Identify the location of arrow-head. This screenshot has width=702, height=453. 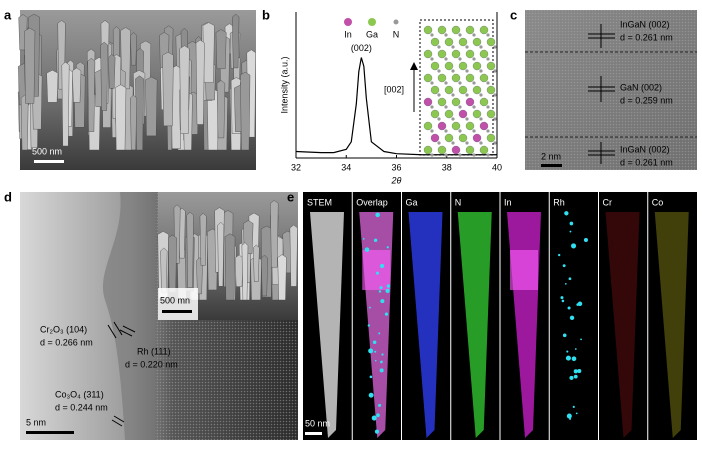
(414, 66).